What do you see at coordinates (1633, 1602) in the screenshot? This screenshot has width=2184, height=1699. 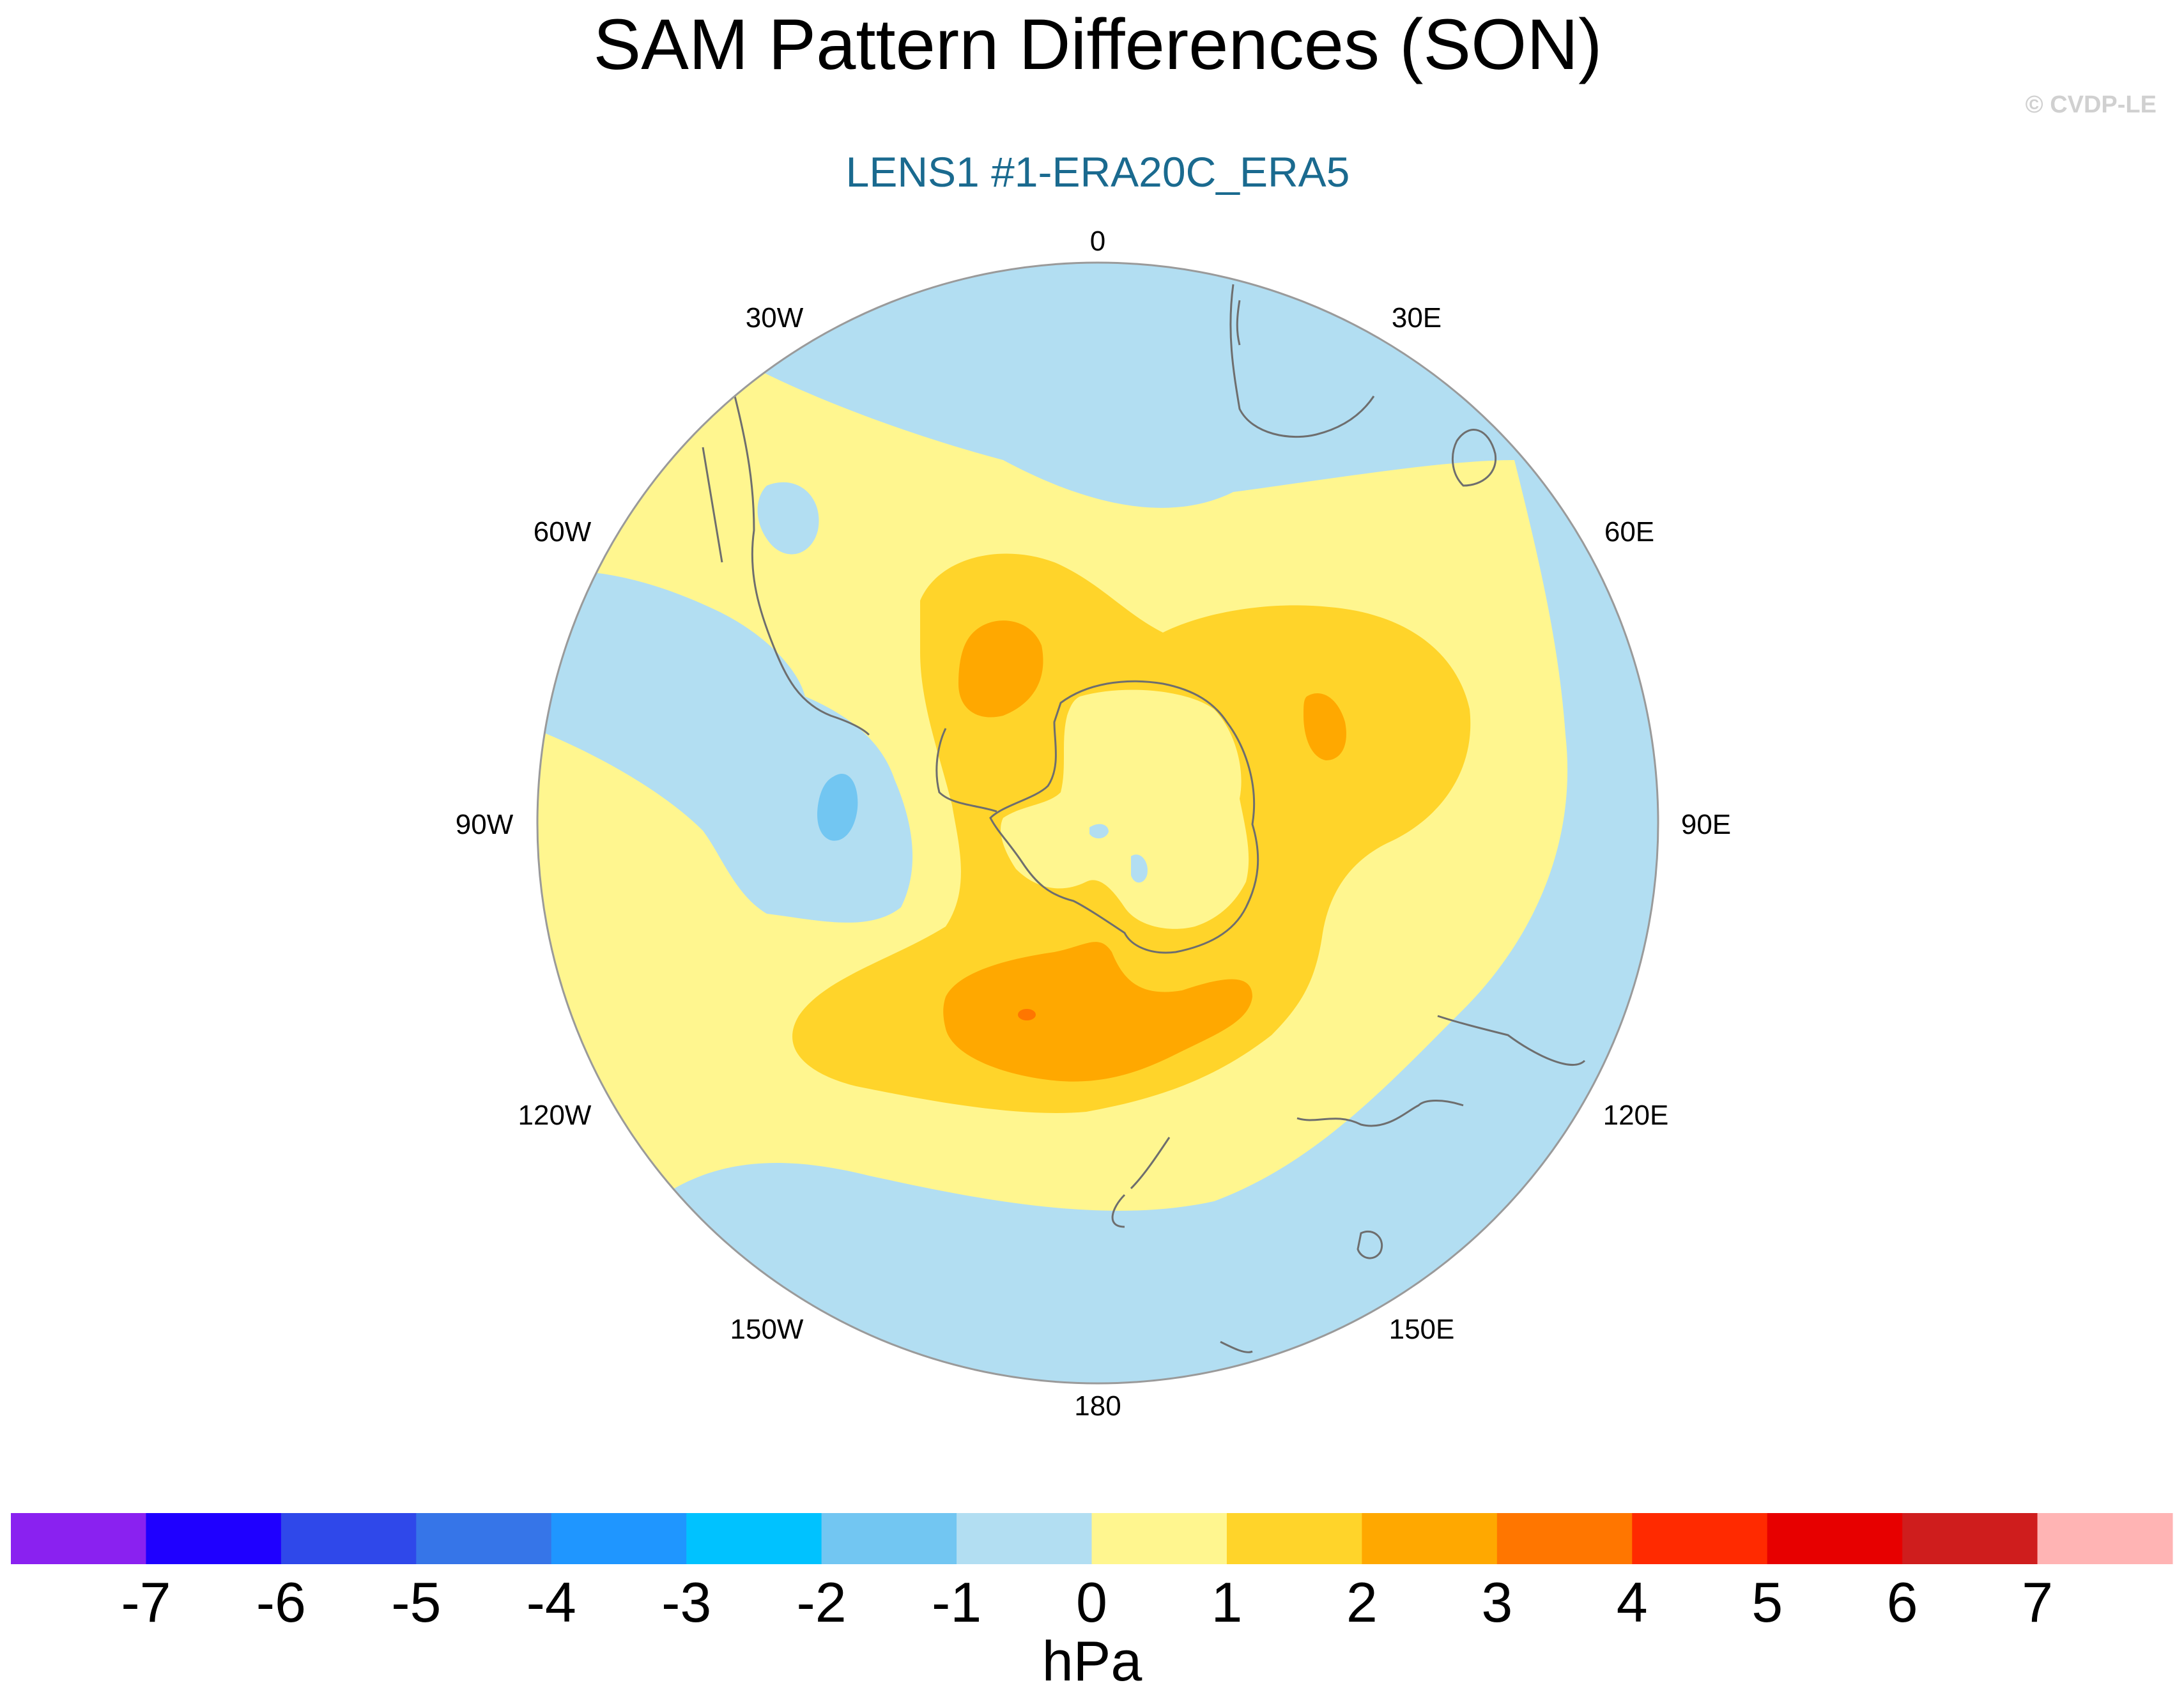 I see `colorbar-tick-label: 4` at bounding box center [1633, 1602].